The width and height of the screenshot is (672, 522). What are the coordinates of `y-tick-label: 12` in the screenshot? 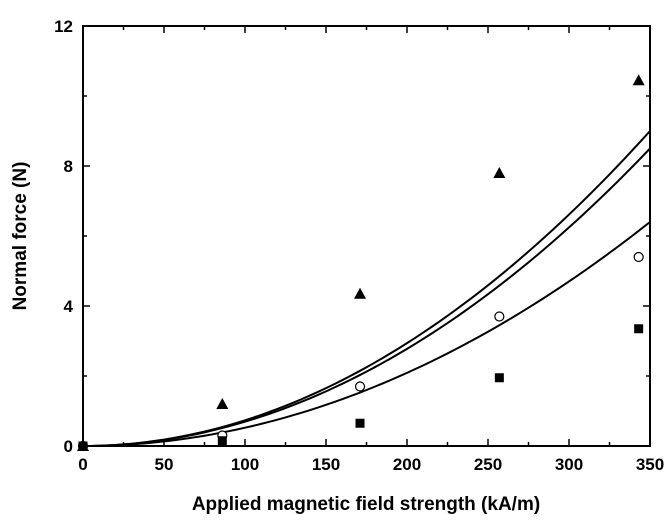 It's located at (63, 26).